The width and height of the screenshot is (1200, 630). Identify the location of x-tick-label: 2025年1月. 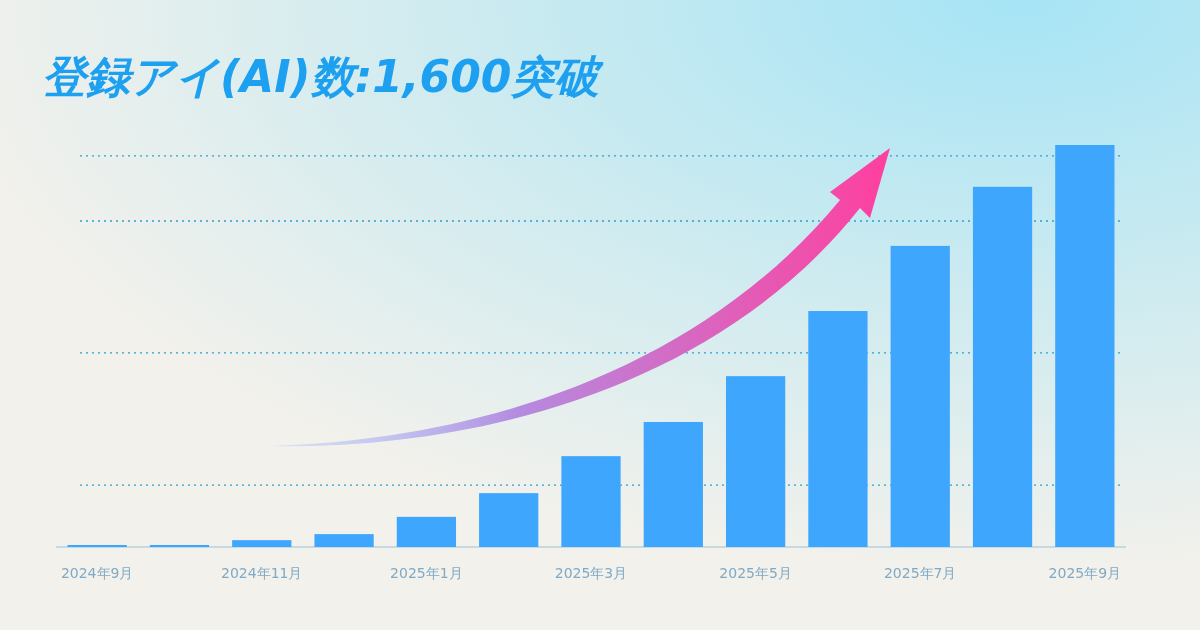
(426, 573).